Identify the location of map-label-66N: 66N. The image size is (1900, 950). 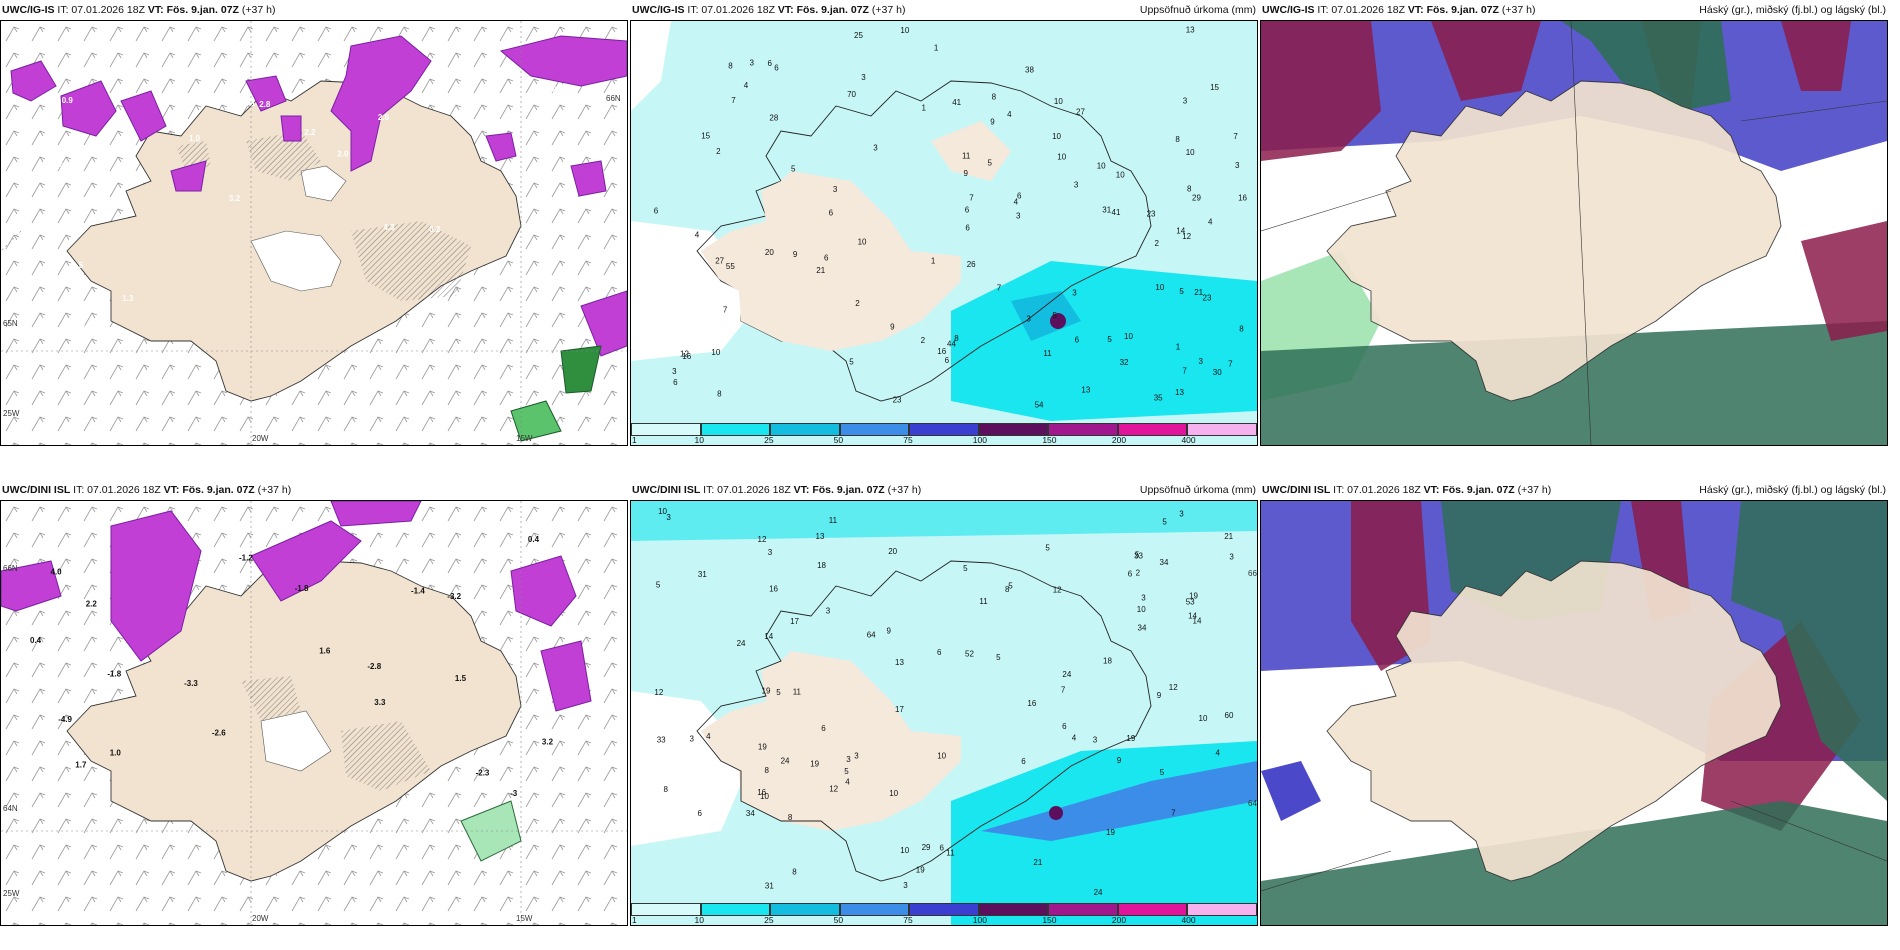
(1252, 573).